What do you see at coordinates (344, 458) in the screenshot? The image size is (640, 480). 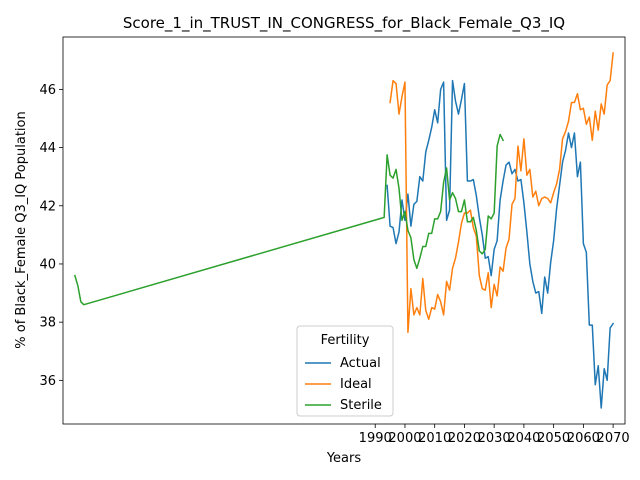 I see `x-axis-label: Years` at bounding box center [344, 458].